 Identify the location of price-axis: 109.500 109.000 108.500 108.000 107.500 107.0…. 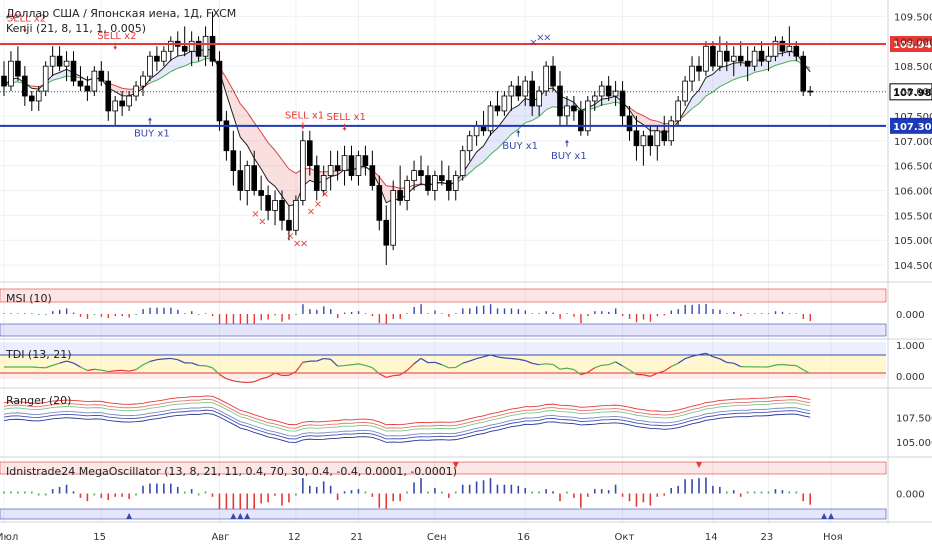
(913, 142).